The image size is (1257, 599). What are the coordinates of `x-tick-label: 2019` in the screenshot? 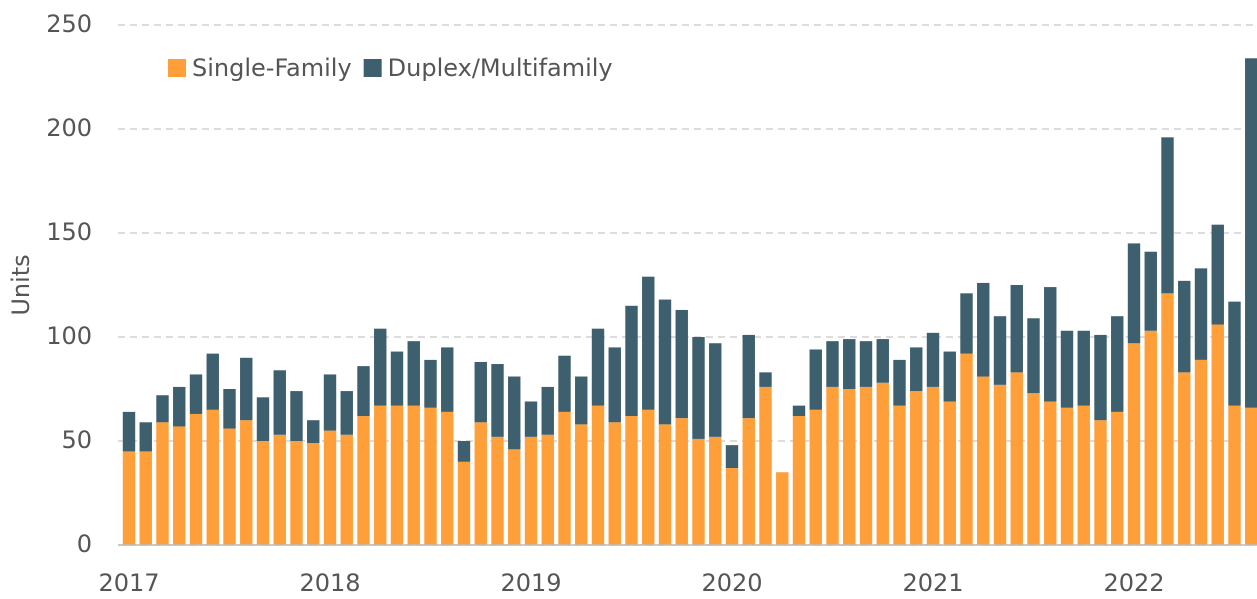 It's located at (530, 583).